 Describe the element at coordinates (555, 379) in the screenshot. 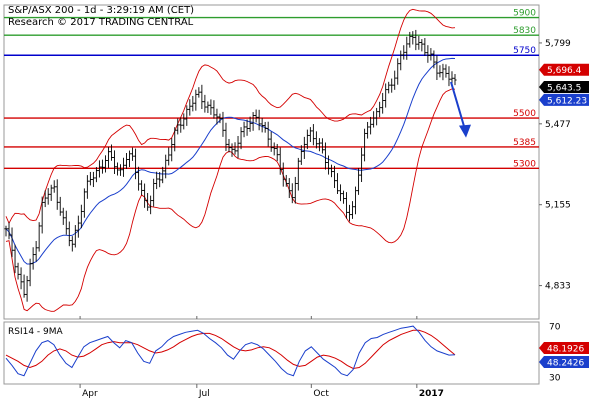

I see `rsi-tick-label: 30` at that location.